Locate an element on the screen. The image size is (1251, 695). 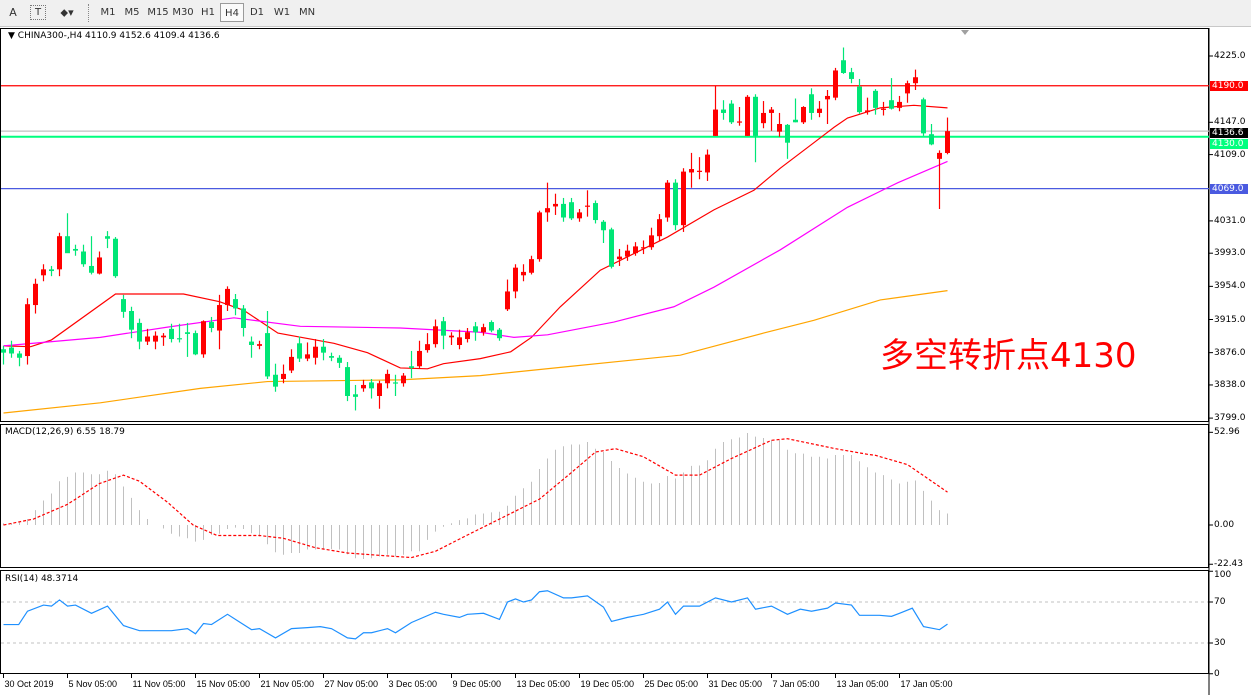
price-tick-label: 3993.0 is located at coordinates (1230, 253).